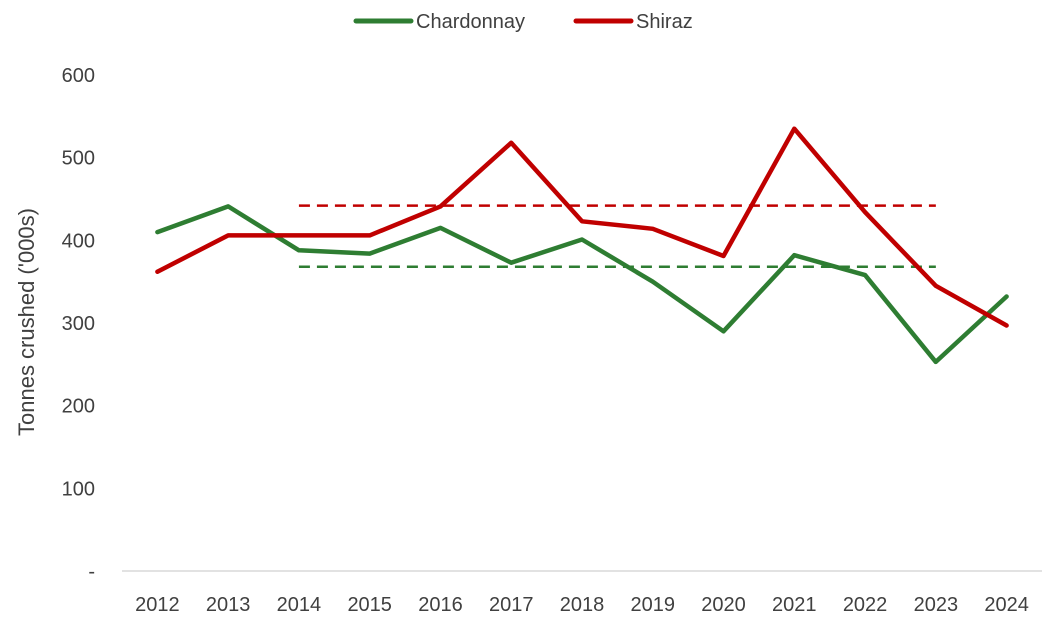  I want to click on x-tick-label: 2019, so click(653, 605).